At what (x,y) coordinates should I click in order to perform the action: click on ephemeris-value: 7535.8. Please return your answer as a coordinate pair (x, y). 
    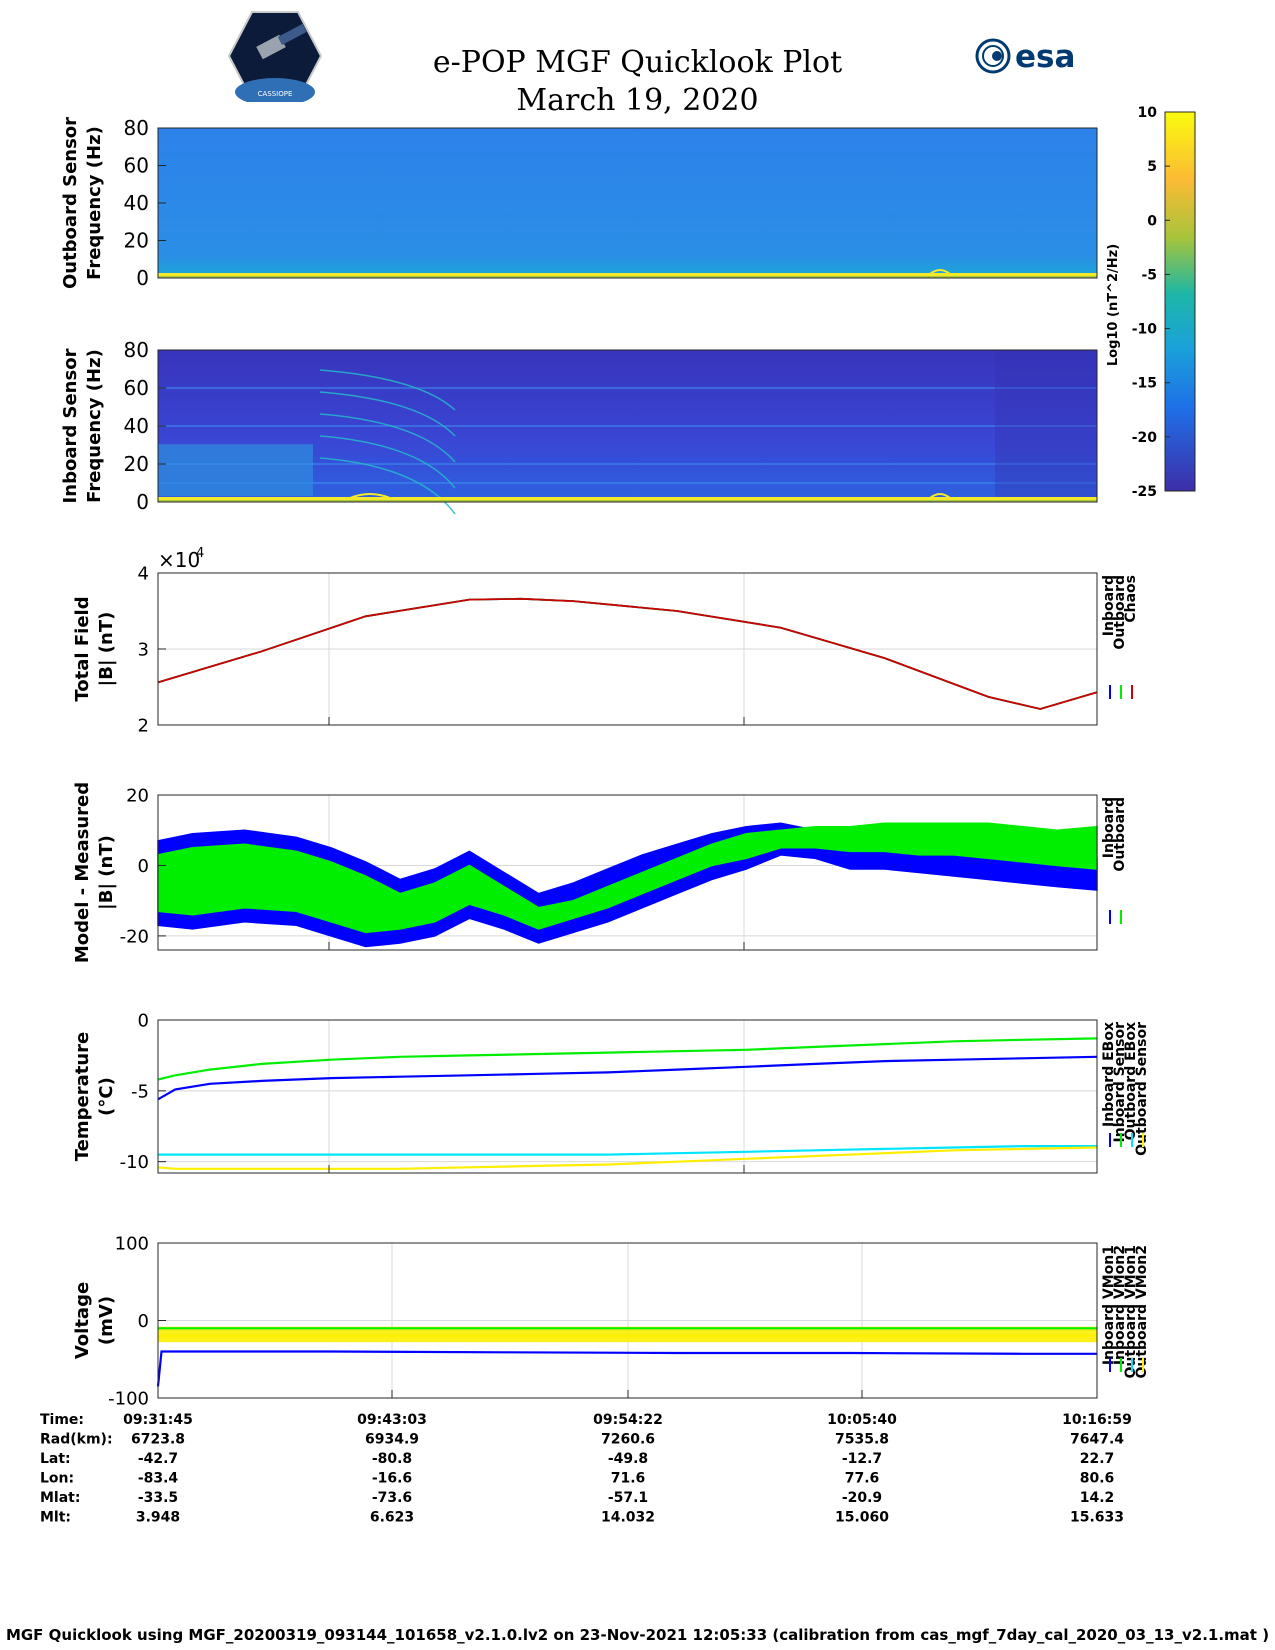
    Looking at the image, I should click on (862, 1440).